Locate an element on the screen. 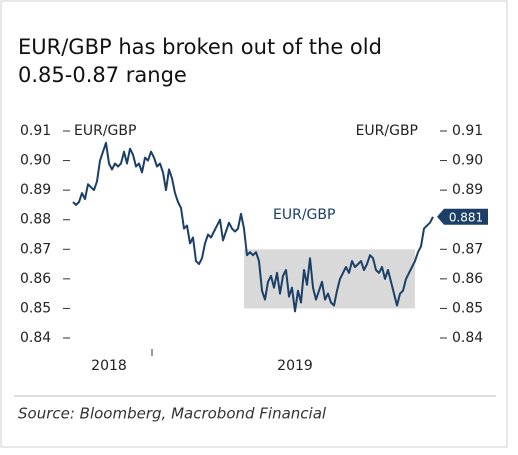  y-tick-label: 0.91 is located at coordinates (35, 131).